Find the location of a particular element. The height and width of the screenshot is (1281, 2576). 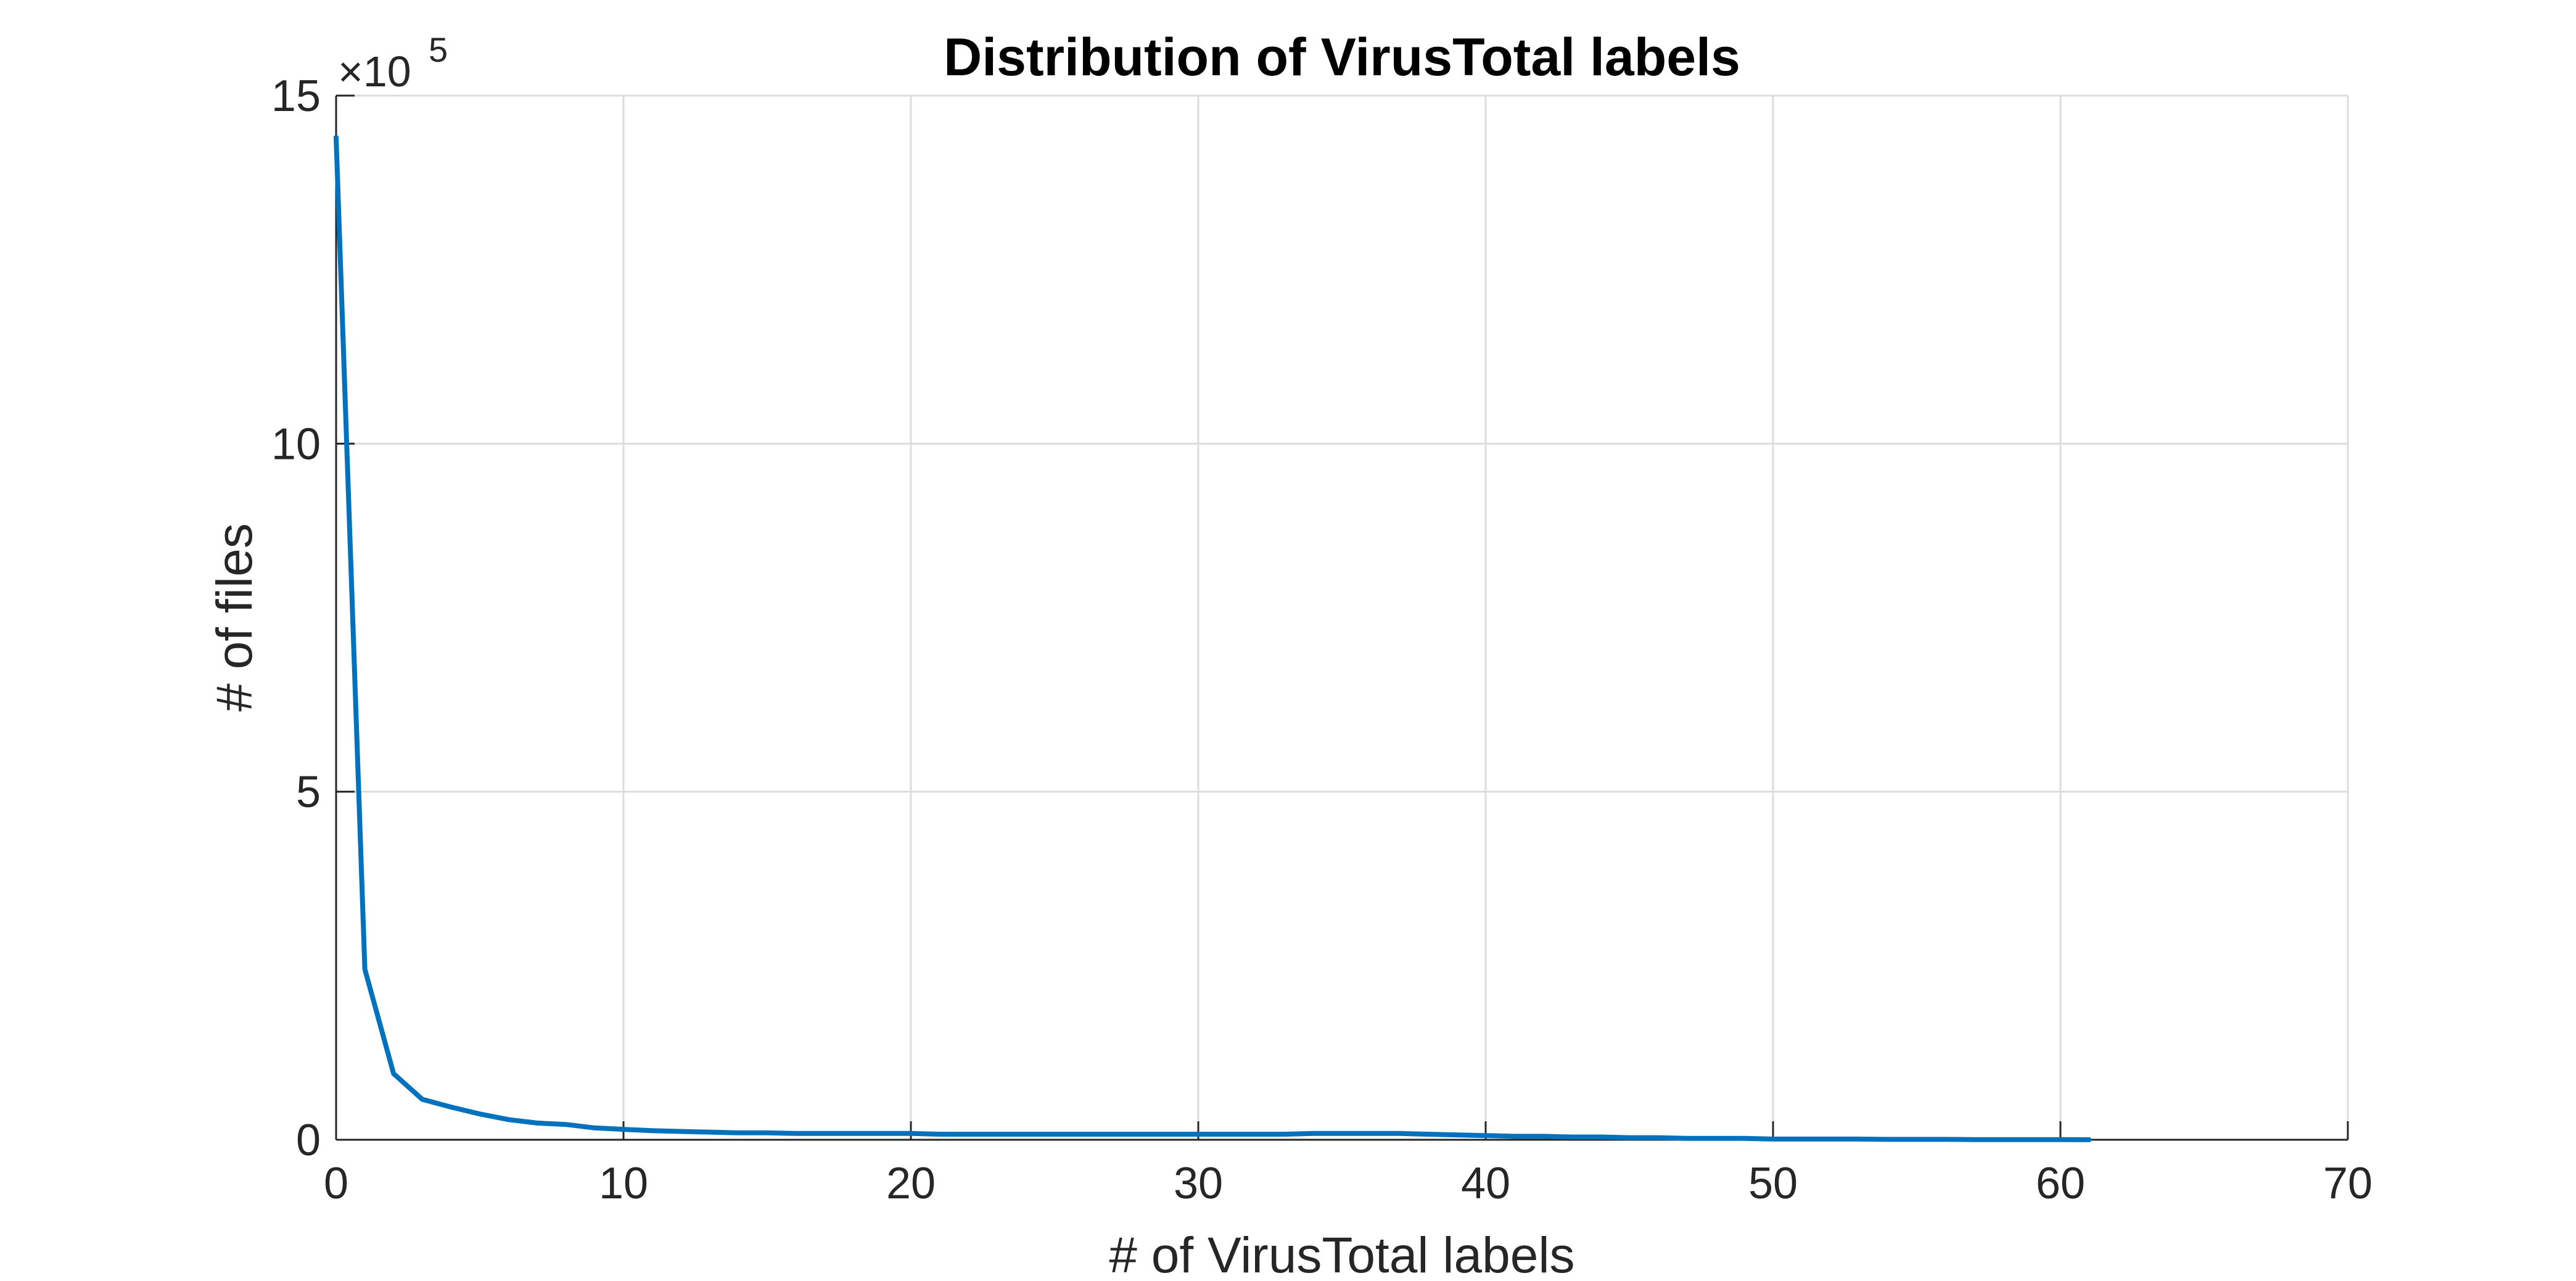

x-tick-label: 30 is located at coordinates (1198, 1183).